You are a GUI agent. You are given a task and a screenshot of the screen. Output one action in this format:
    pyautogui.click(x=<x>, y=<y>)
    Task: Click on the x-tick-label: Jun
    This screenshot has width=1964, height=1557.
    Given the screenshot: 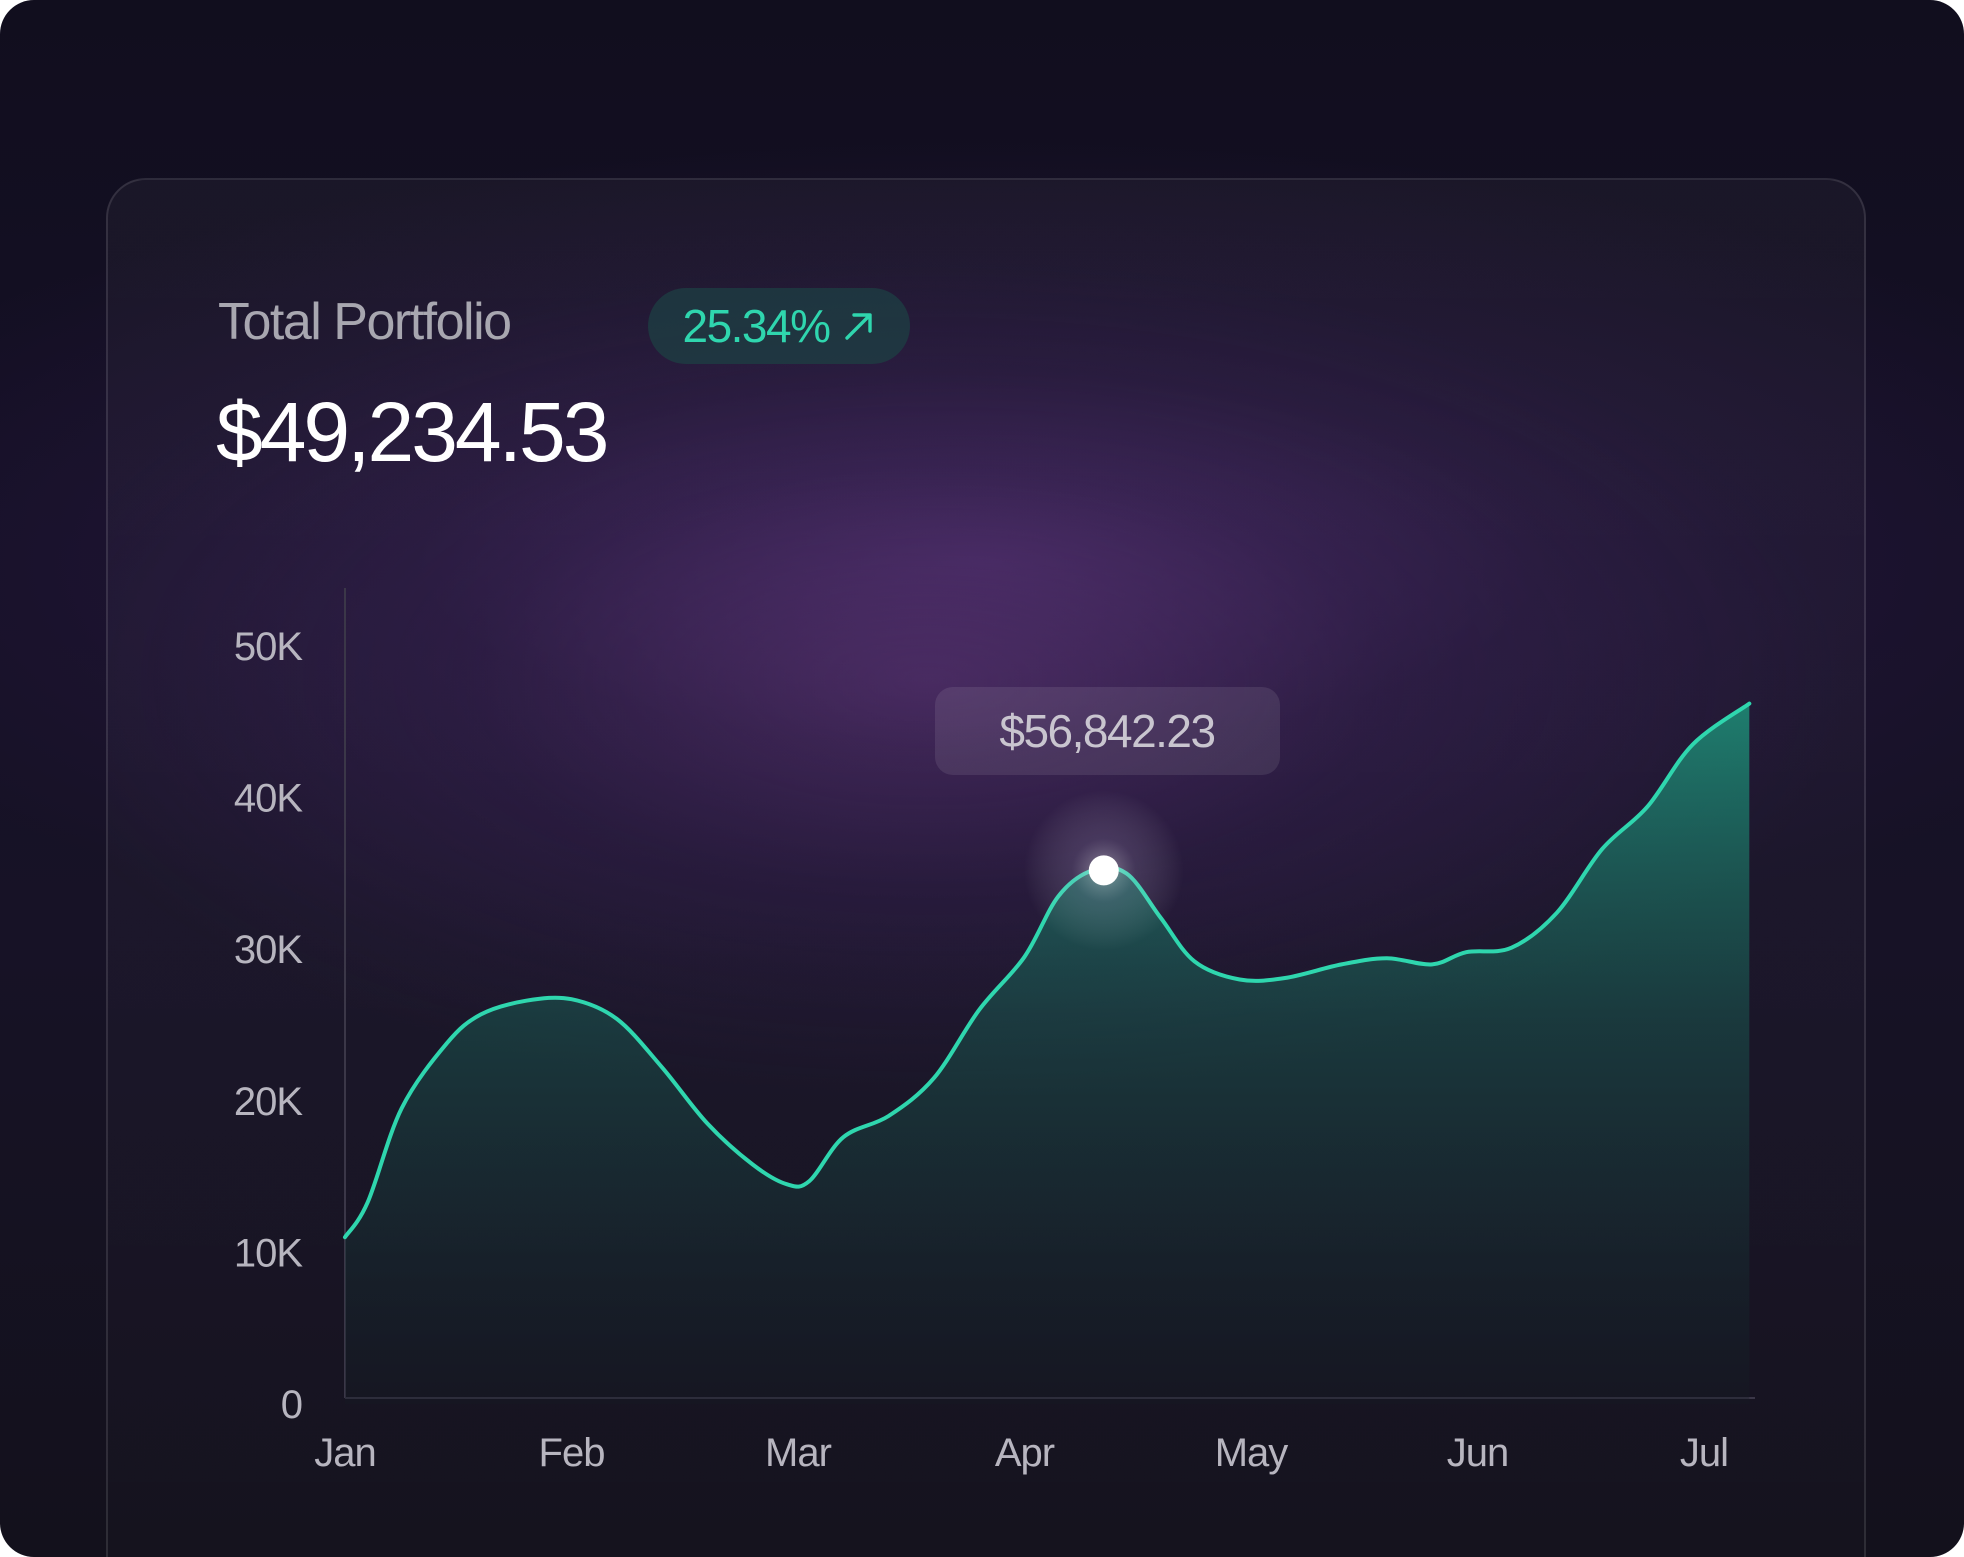 What is the action you would take?
    pyautogui.click(x=1478, y=1453)
    